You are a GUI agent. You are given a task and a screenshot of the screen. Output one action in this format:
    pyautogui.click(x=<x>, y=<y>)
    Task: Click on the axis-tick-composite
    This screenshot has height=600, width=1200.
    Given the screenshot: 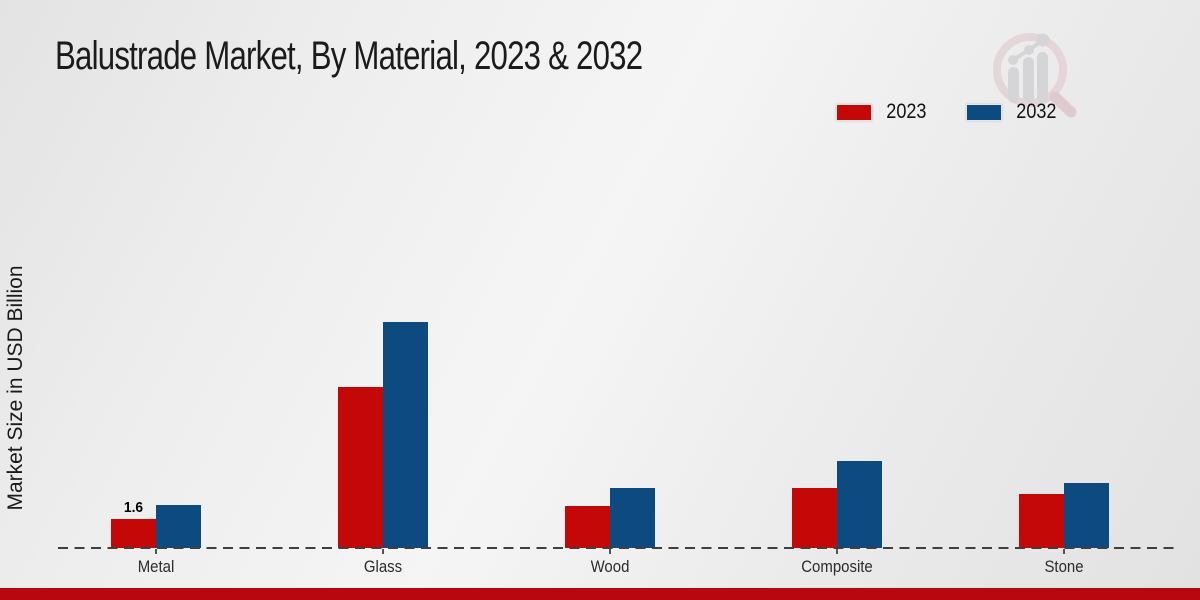 What is the action you would take?
    pyautogui.click(x=837, y=551)
    